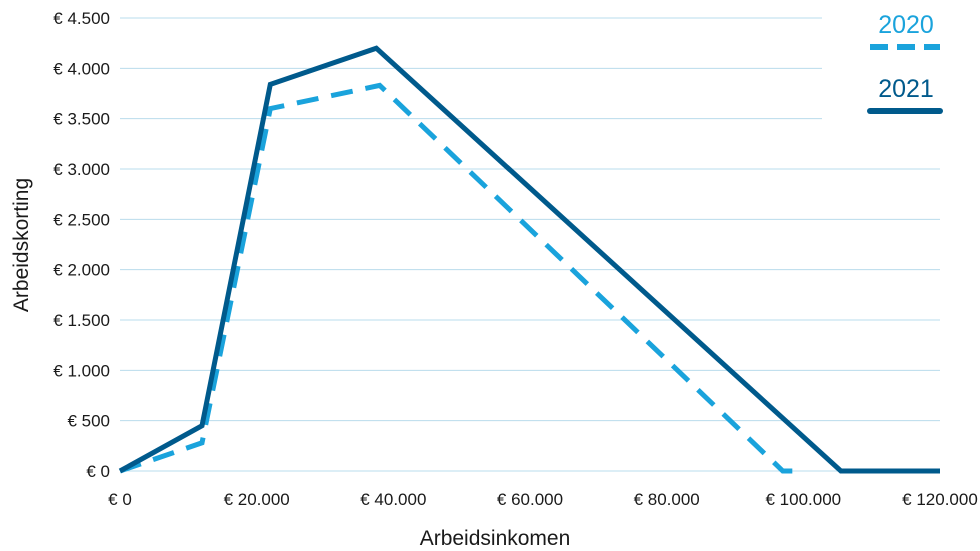 This screenshot has width=980, height=551. Describe the element at coordinates (257, 499) in the screenshot. I see `x-tick-label: € 20.000` at that location.